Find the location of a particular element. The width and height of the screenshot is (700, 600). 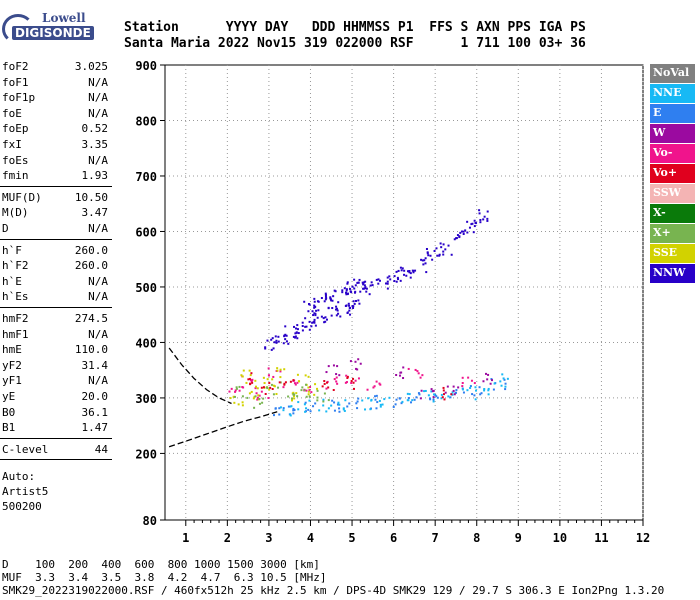

param-value: 36.1 is located at coordinates (95, 412).